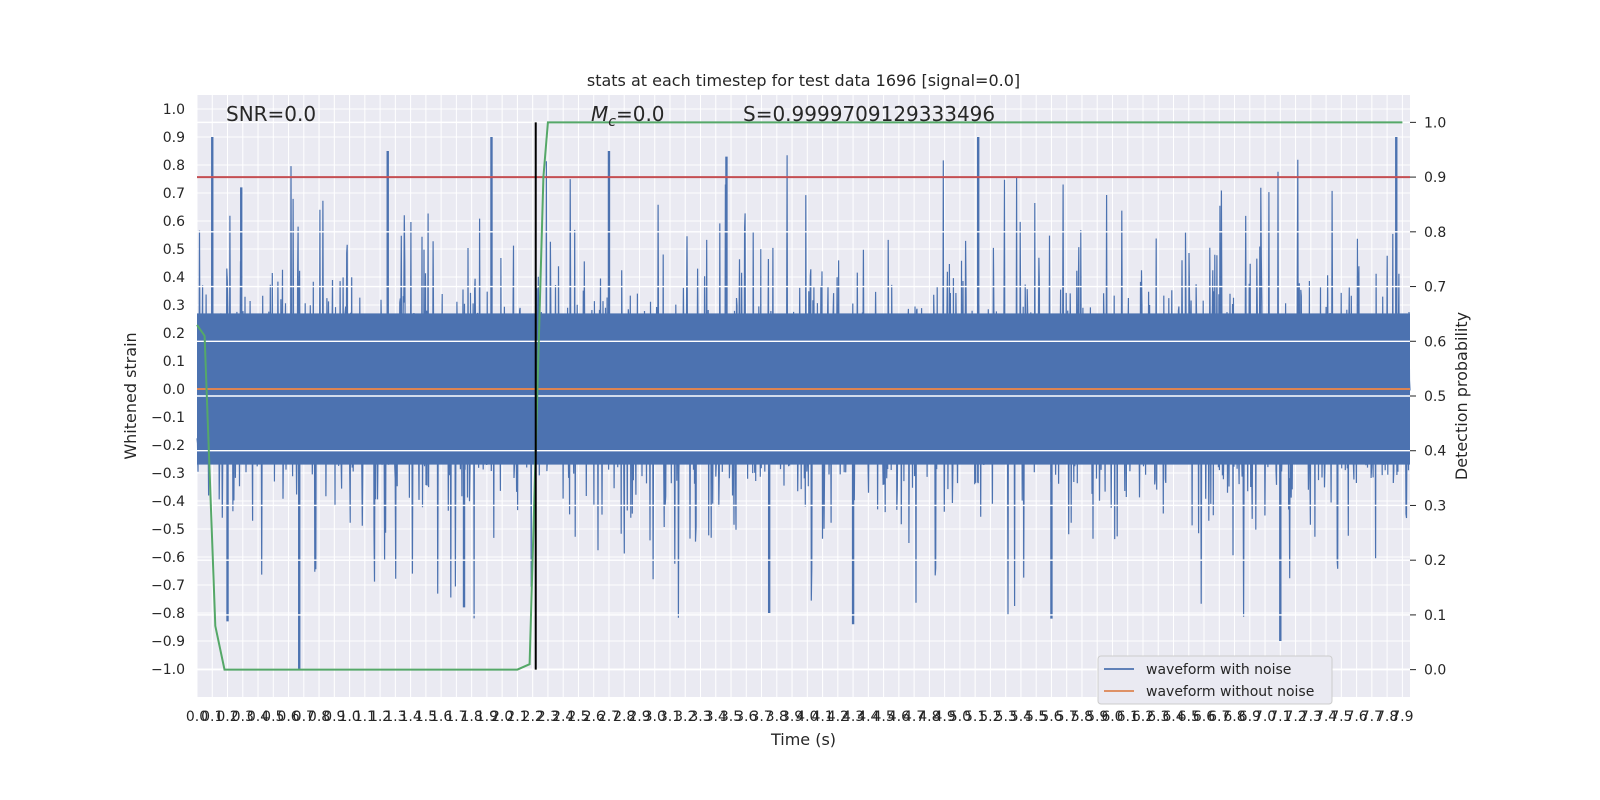 The height and width of the screenshot is (800, 1600). What do you see at coordinates (640, 114) in the screenshot?
I see `annotation-mc-value: =0.0` at bounding box center [640, 114].